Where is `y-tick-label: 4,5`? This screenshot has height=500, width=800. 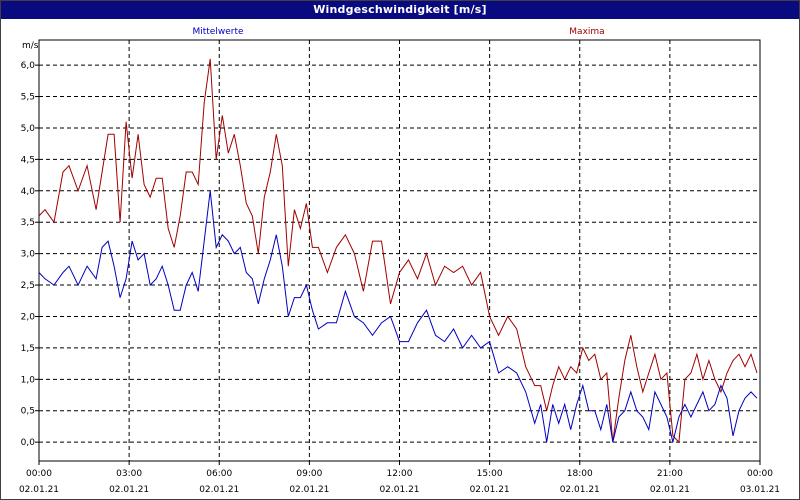
y-tick-label: 4,5 is located at coordinates (28, 160).